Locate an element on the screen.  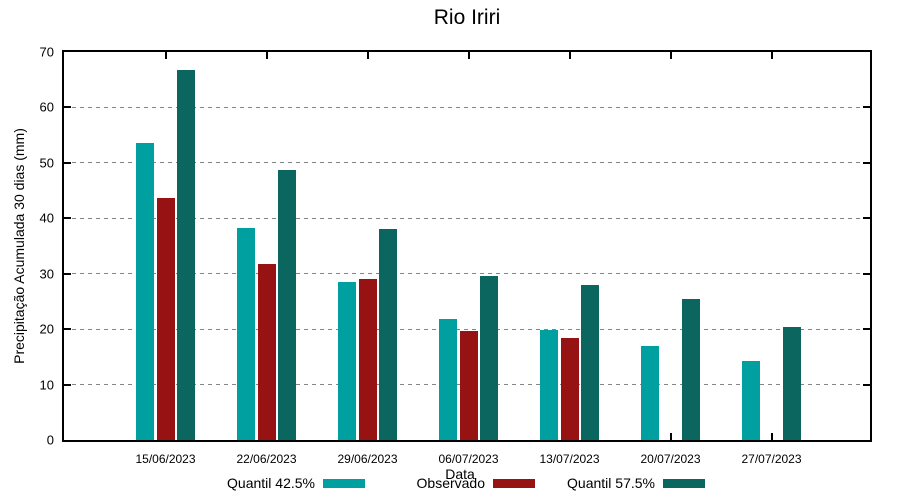
x-tick-label-5: 20/07/2023 is located at coordinates (670, 459).